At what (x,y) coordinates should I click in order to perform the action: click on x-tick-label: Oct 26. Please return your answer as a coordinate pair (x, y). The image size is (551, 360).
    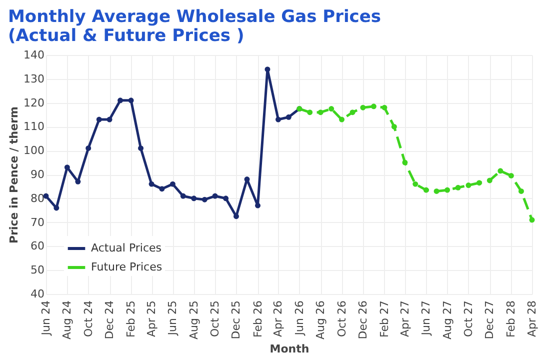
    Looking at the image, I should click on (341, 319).